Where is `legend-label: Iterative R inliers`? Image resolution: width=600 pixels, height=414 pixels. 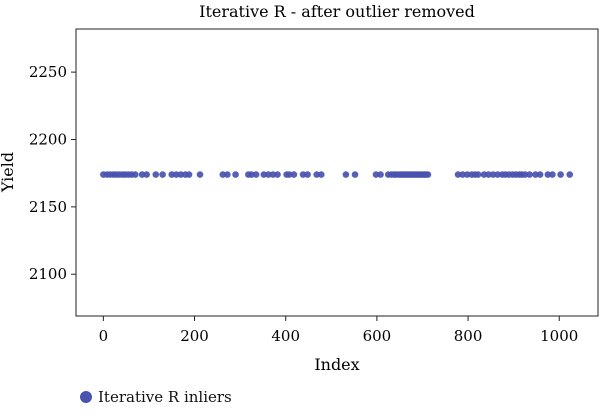 legend-label: Iterative R inliers is located at coordinates (165, 397).